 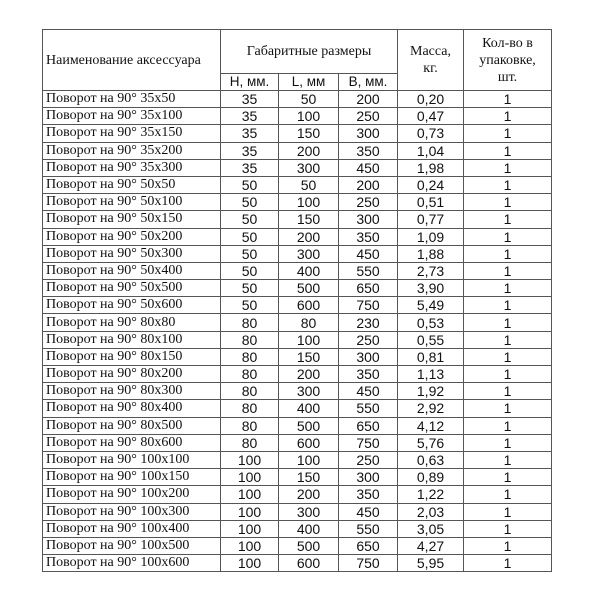 I want to click on cell-b: 650, so click(x=368, y=288).